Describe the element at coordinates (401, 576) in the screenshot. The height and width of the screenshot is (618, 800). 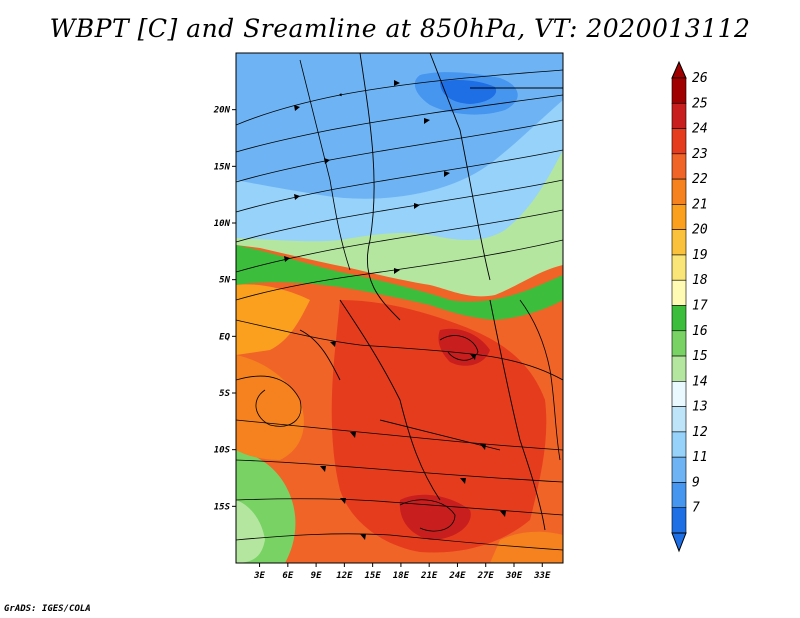
I see `lon-tick-label: 18E` at that location.